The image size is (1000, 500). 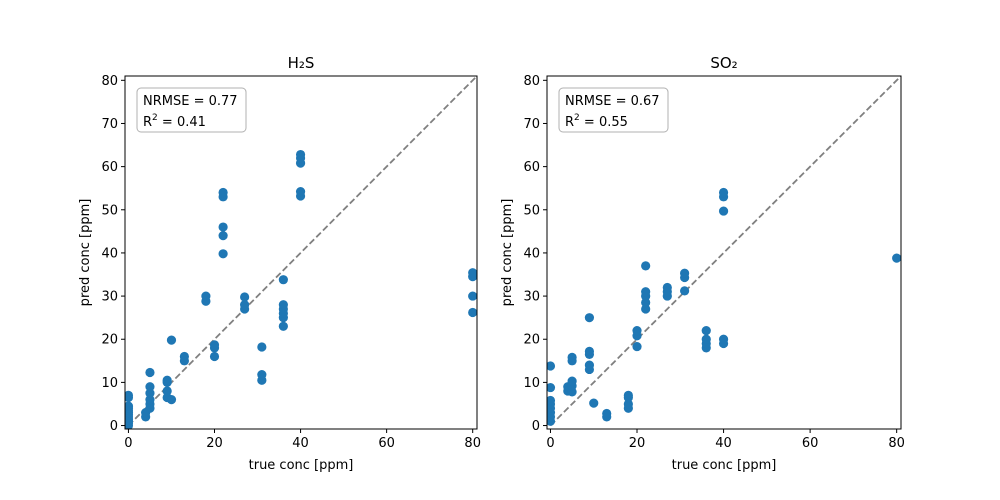 What do you see at coordinates (386, 443) in the screenshot?
I see `h2s-x-tick-label: 60` at bounding box center [386, 443].